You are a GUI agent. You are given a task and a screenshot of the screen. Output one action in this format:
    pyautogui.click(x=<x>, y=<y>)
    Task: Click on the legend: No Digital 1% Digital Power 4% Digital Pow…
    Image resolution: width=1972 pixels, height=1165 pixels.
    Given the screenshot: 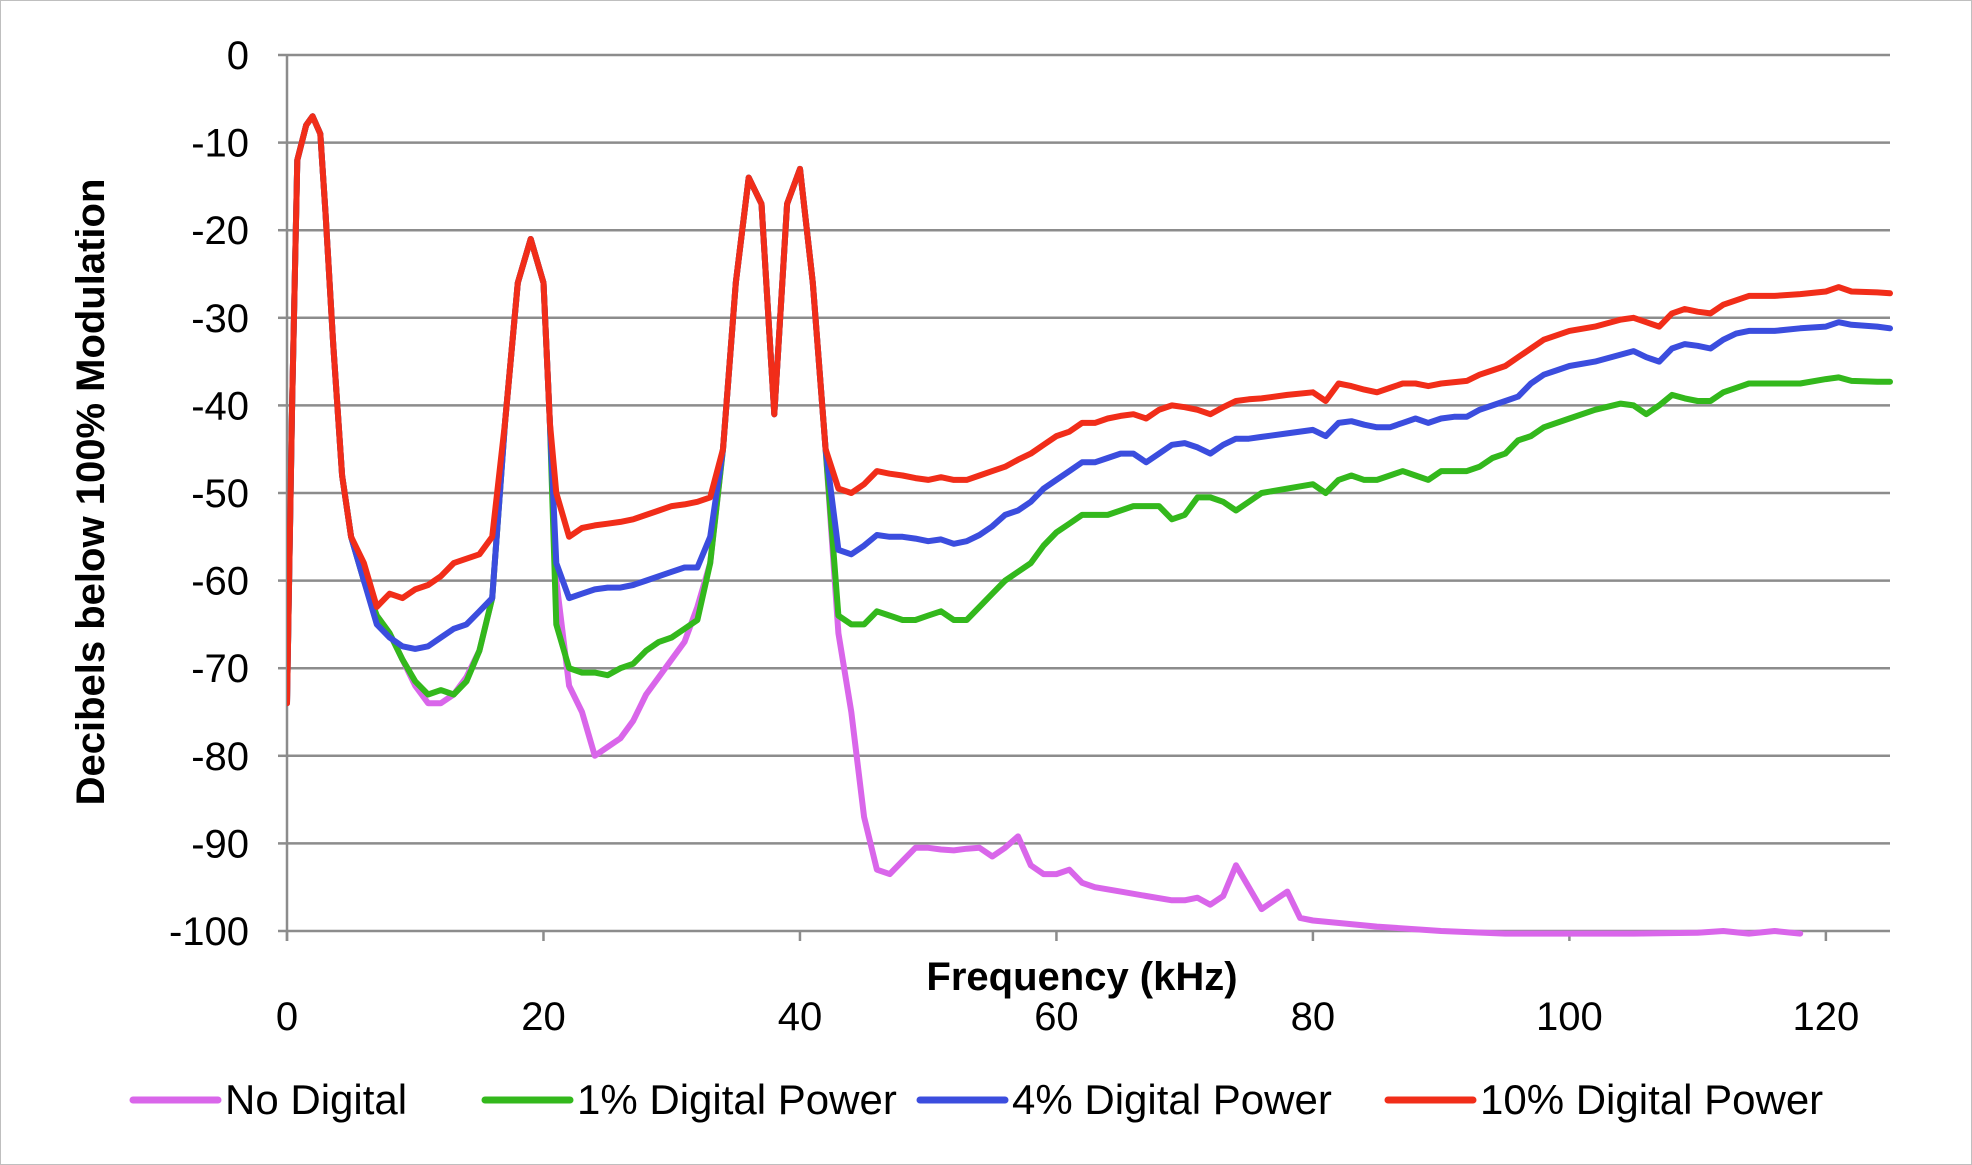 What is the action you would take?
    pyautogui.click(x=976, y=1099)
    